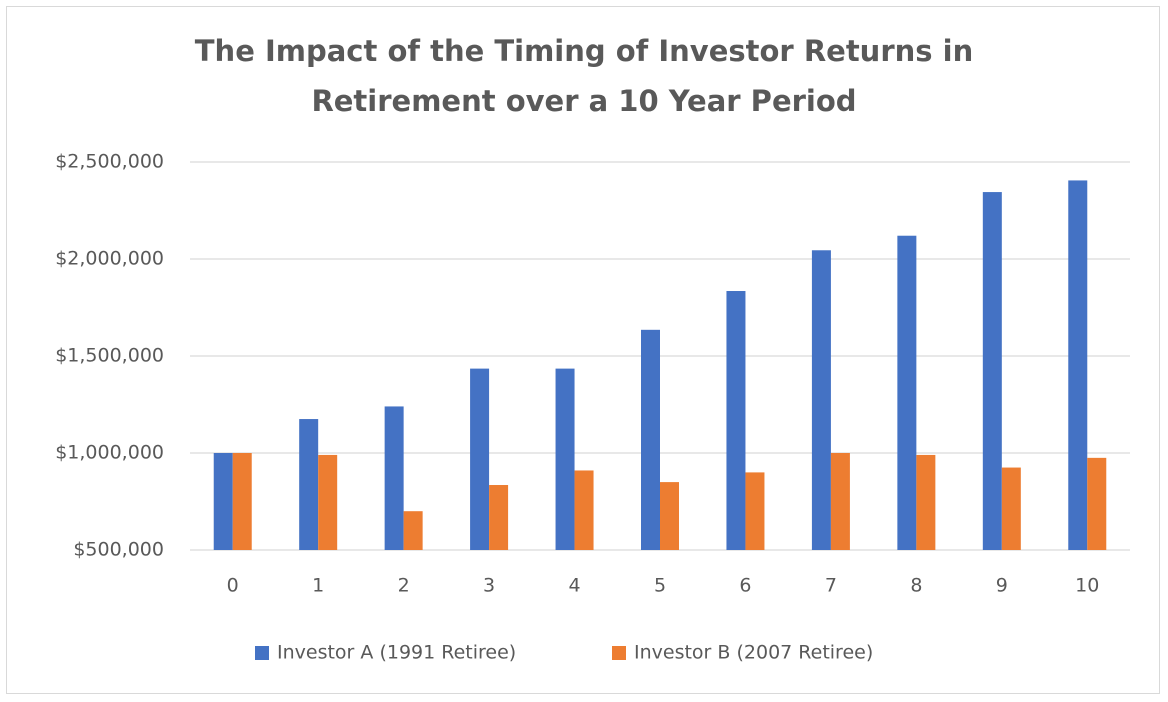 The width and height of the screenshot is (1168, 702). I want to click on x-tick-label: 6, so click(745, 586).